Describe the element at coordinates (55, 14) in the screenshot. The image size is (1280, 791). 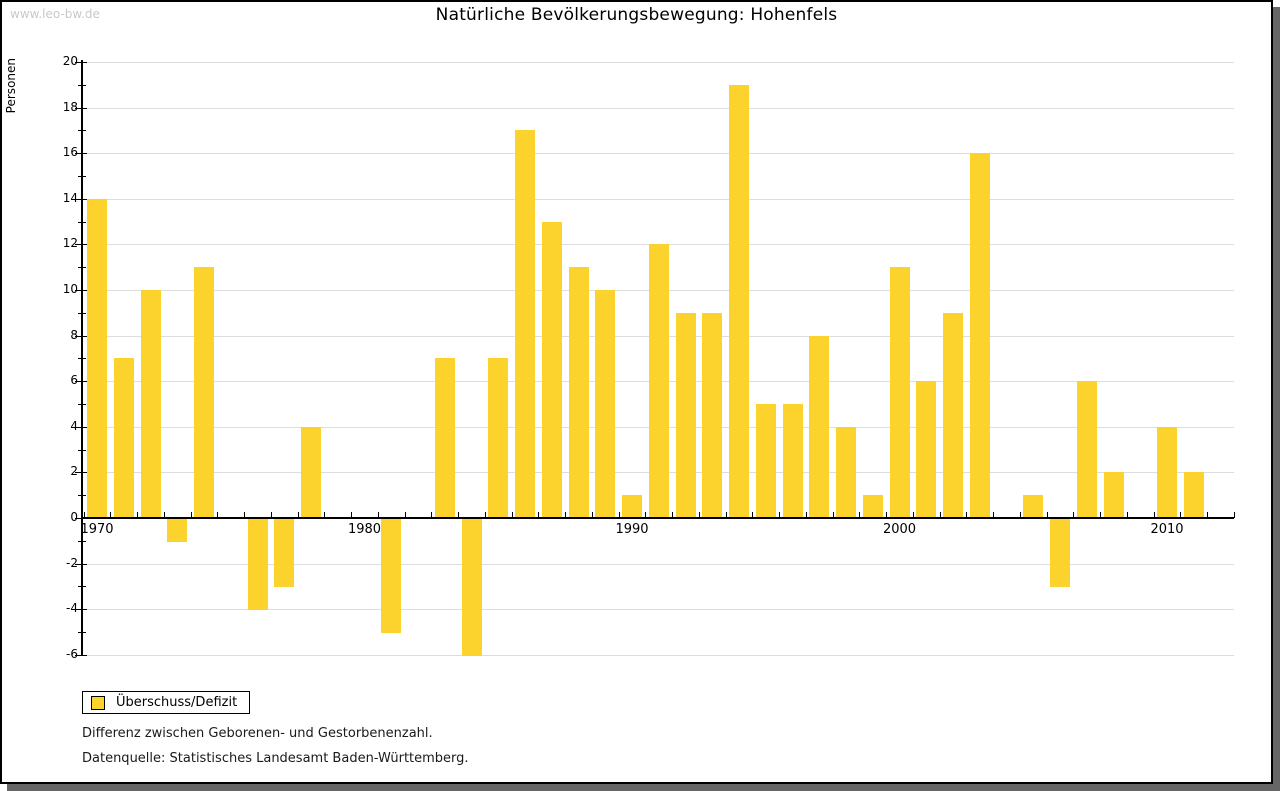
I see `watermark: www.leo-bw.de` at that location.